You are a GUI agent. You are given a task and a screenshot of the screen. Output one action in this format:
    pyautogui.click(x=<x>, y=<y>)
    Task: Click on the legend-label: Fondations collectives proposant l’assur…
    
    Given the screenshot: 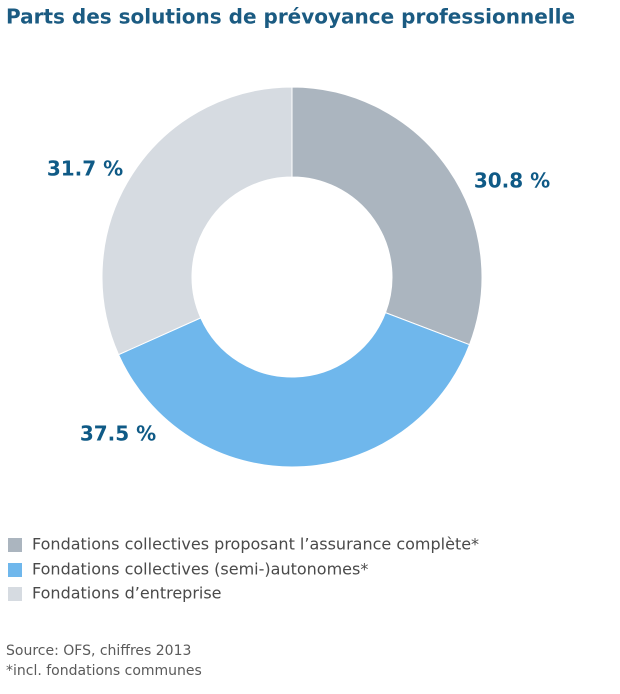 What is the action you would take?
    pyautogui.click(x=255, y=544)
    